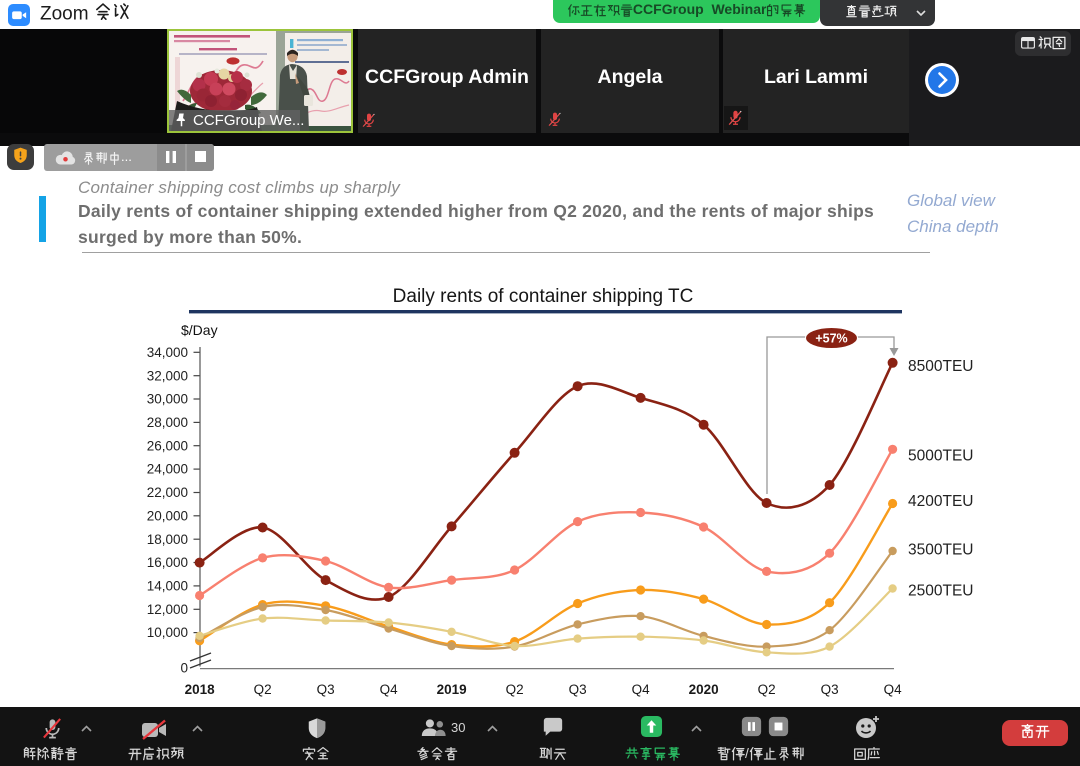 This screenshot has width=1080, height=766. Describe the element at coordinates (167, 352) in the screenshot. I see `svg-text: 34,000` at that location.